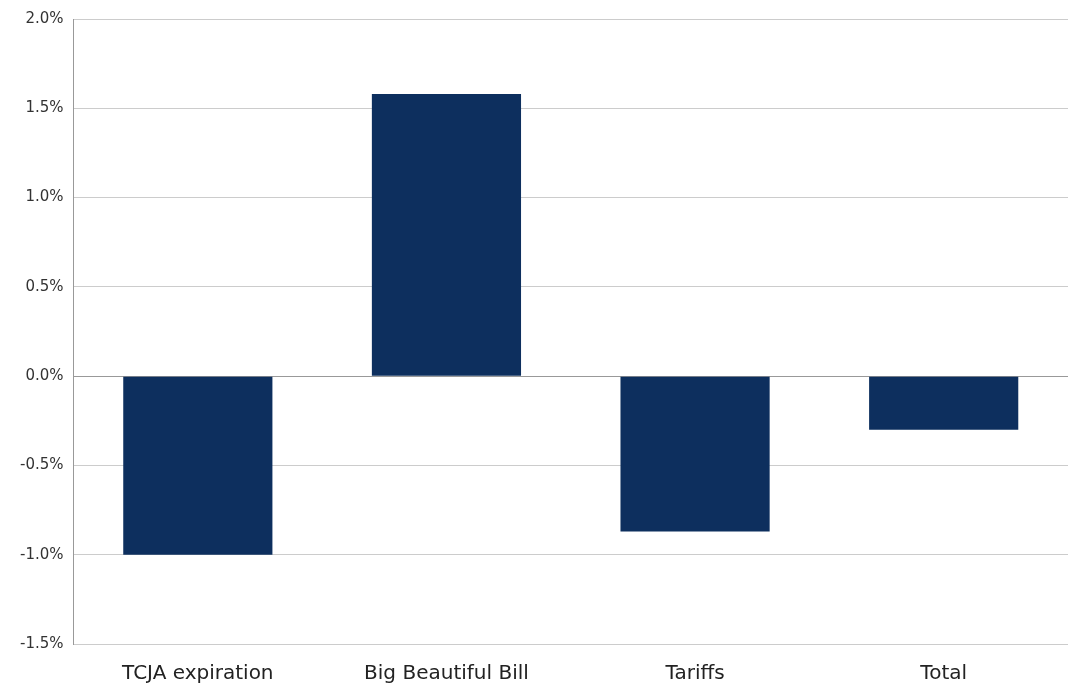 This screenshot has height=700, width=1076. I want to click on y-tick-label: 2.0%, so click(44, 17).